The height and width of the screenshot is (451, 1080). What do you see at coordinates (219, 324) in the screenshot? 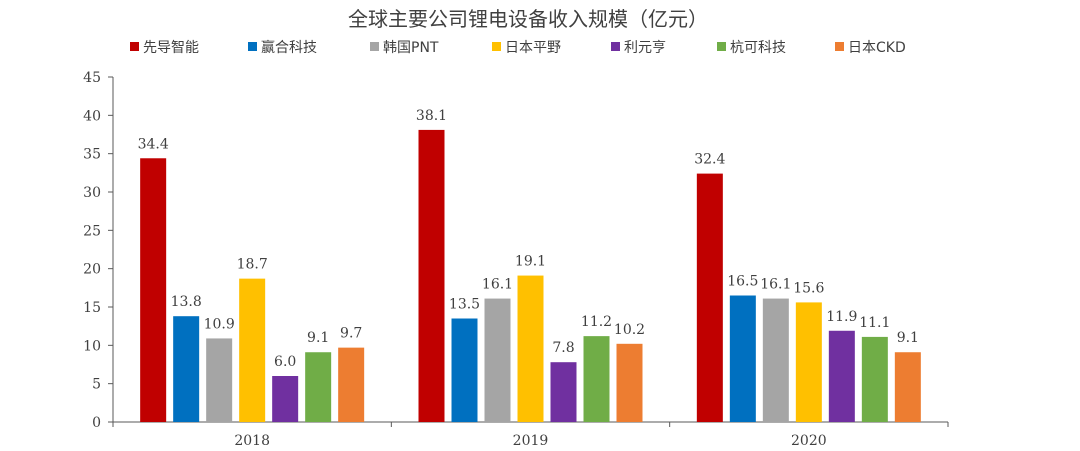
I see `data-label: 10.9` at bounding box center [219, 324].